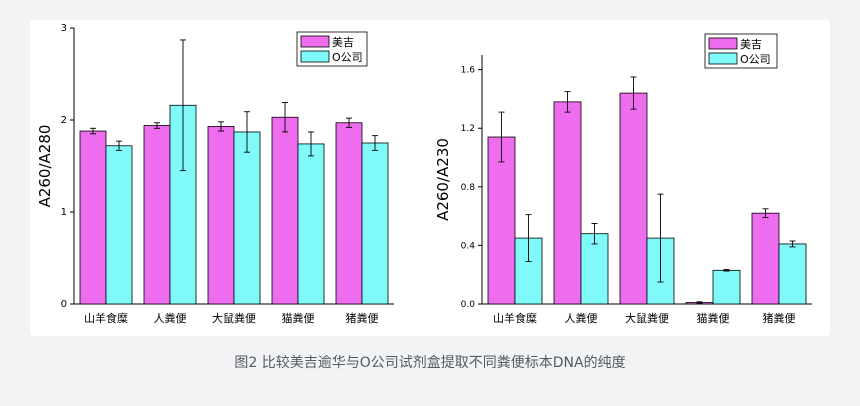 The height and width of the screenshot is (406, 860). What do you see at coordinates (64, 304) in the screenshot?
I see `y-tick-label: 0` at bounding box center [64, 304].